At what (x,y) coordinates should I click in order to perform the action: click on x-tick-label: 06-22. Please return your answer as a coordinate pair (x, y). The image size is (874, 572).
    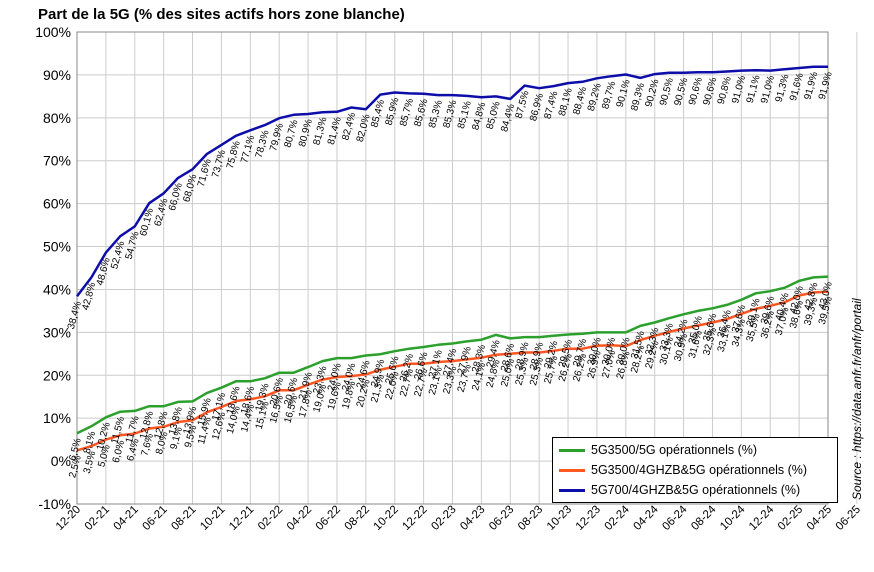
    Looking at the image, I should click on (328, 518).